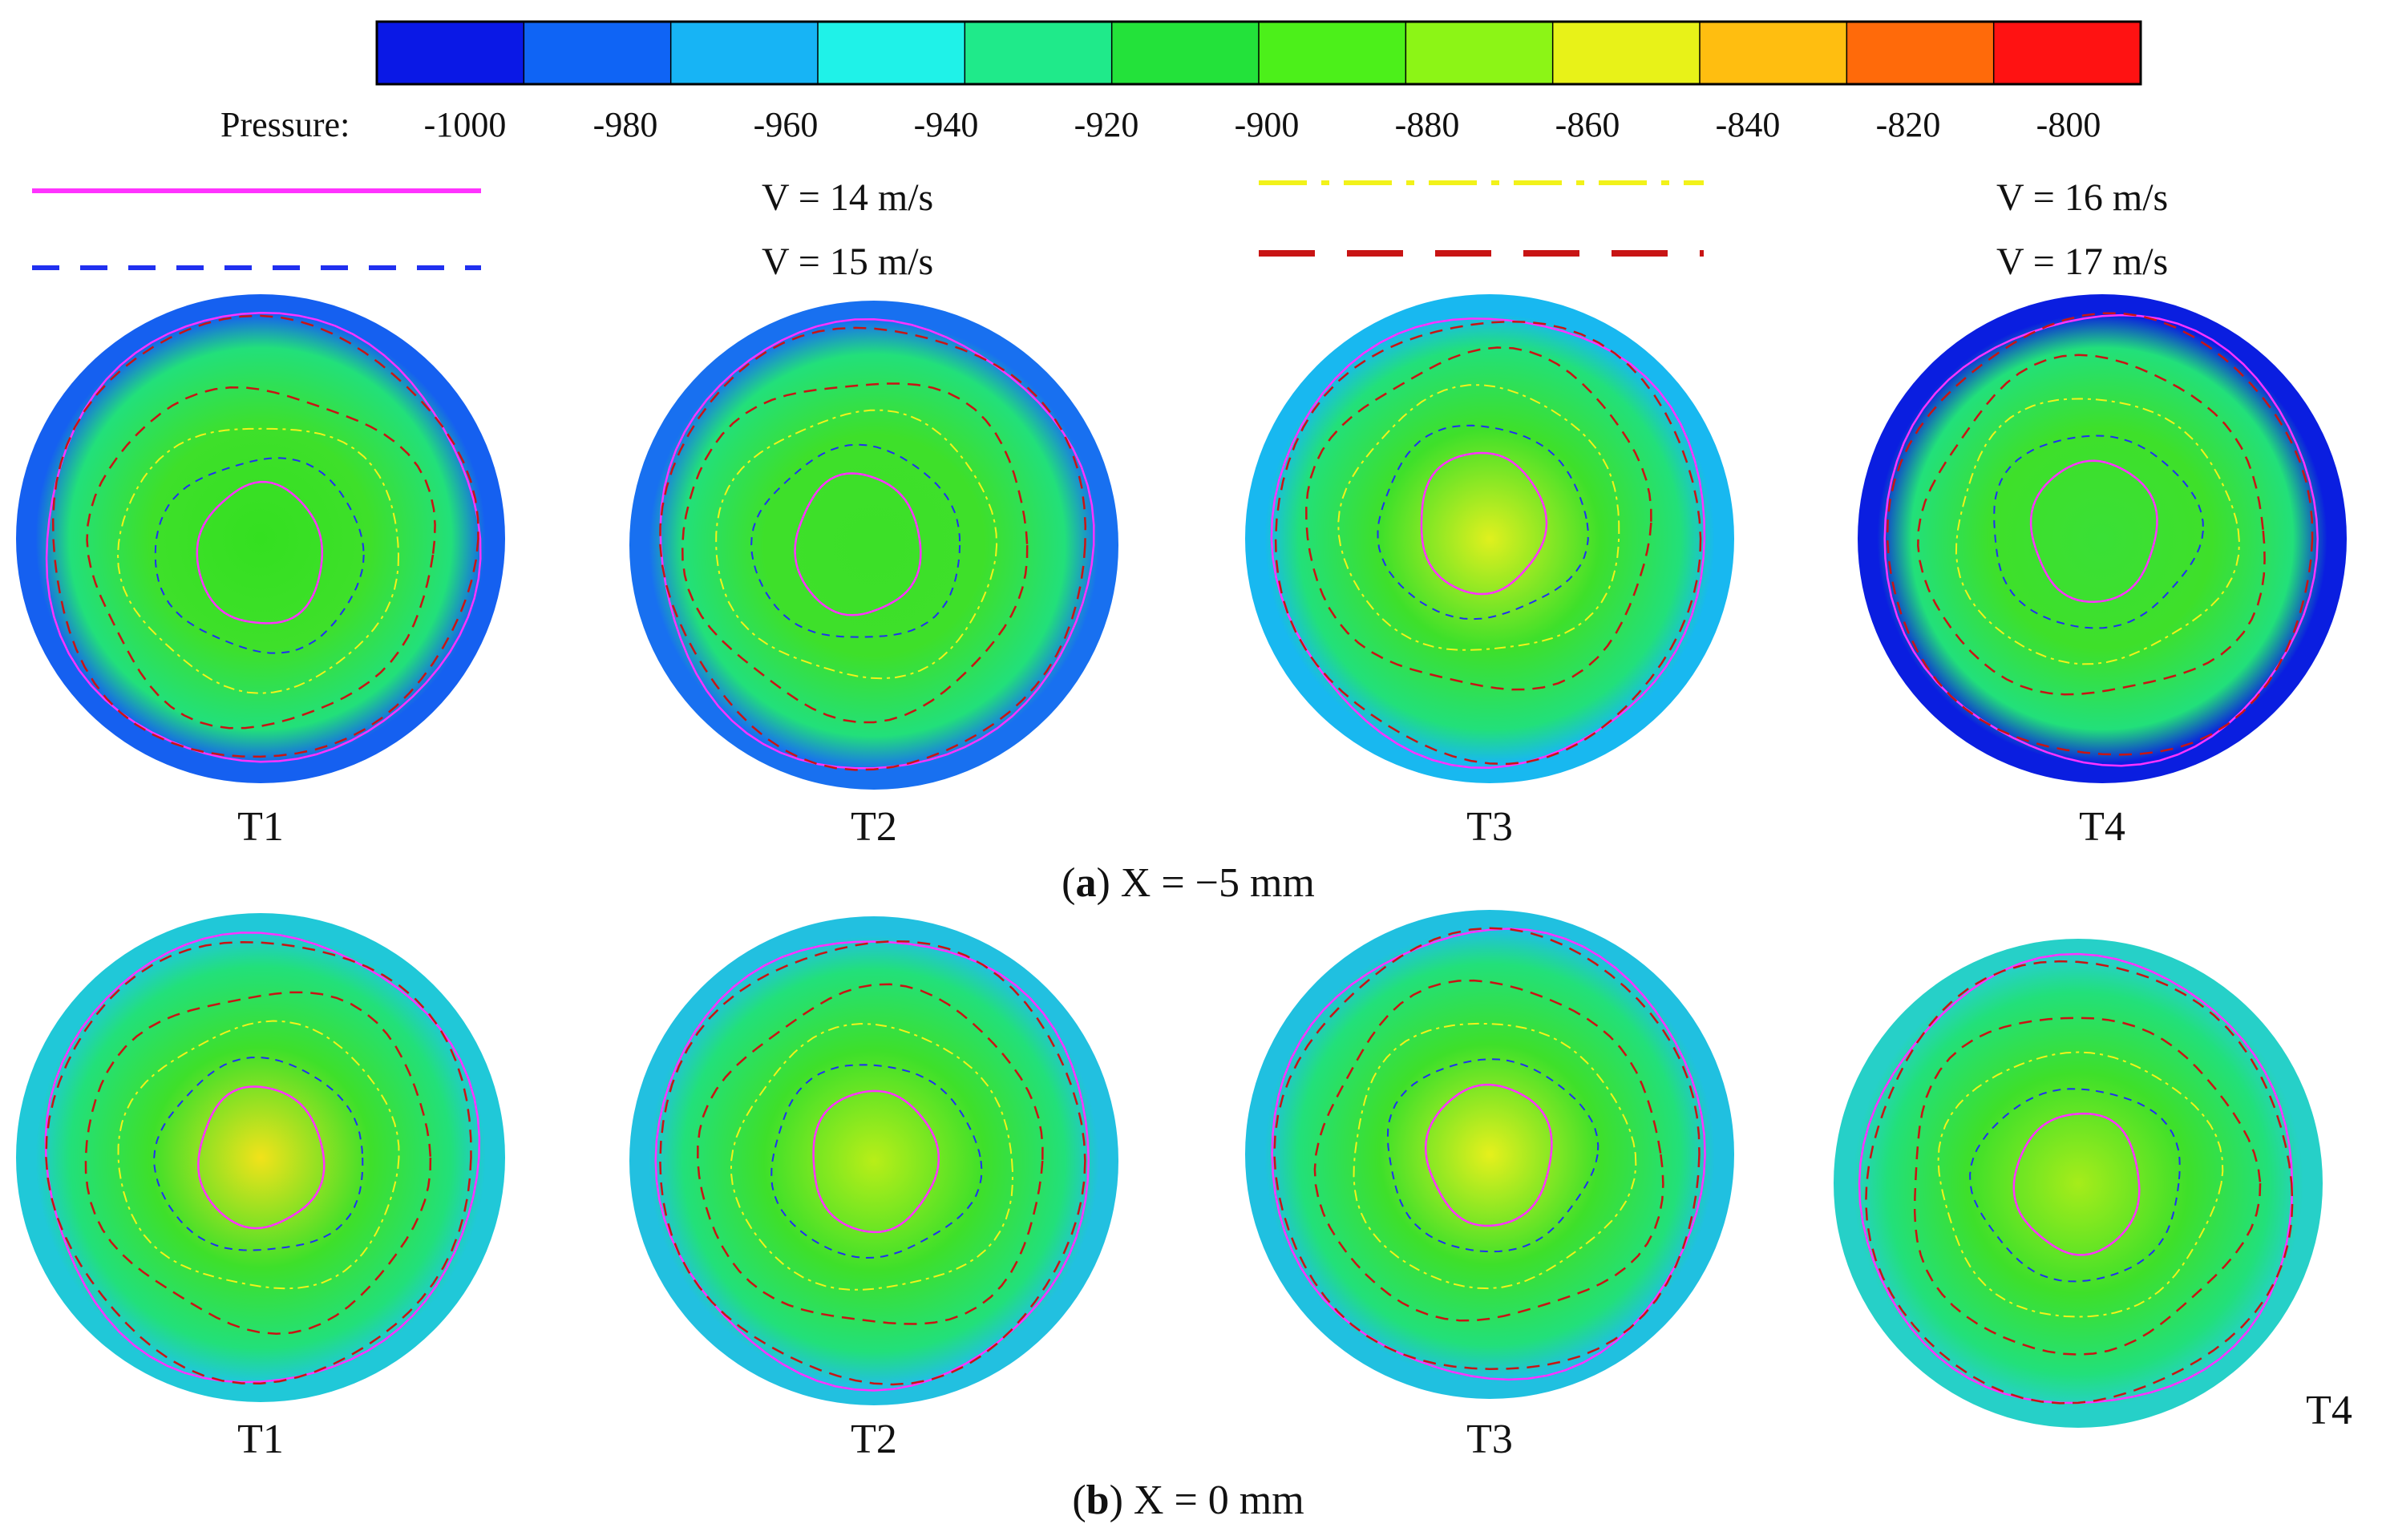 The width and height of the screenshot is (2382, 1540). Describe the element at coordinates (1587, 125) in the screenshot. I see `colorbar-tick-label: -860` at that location.